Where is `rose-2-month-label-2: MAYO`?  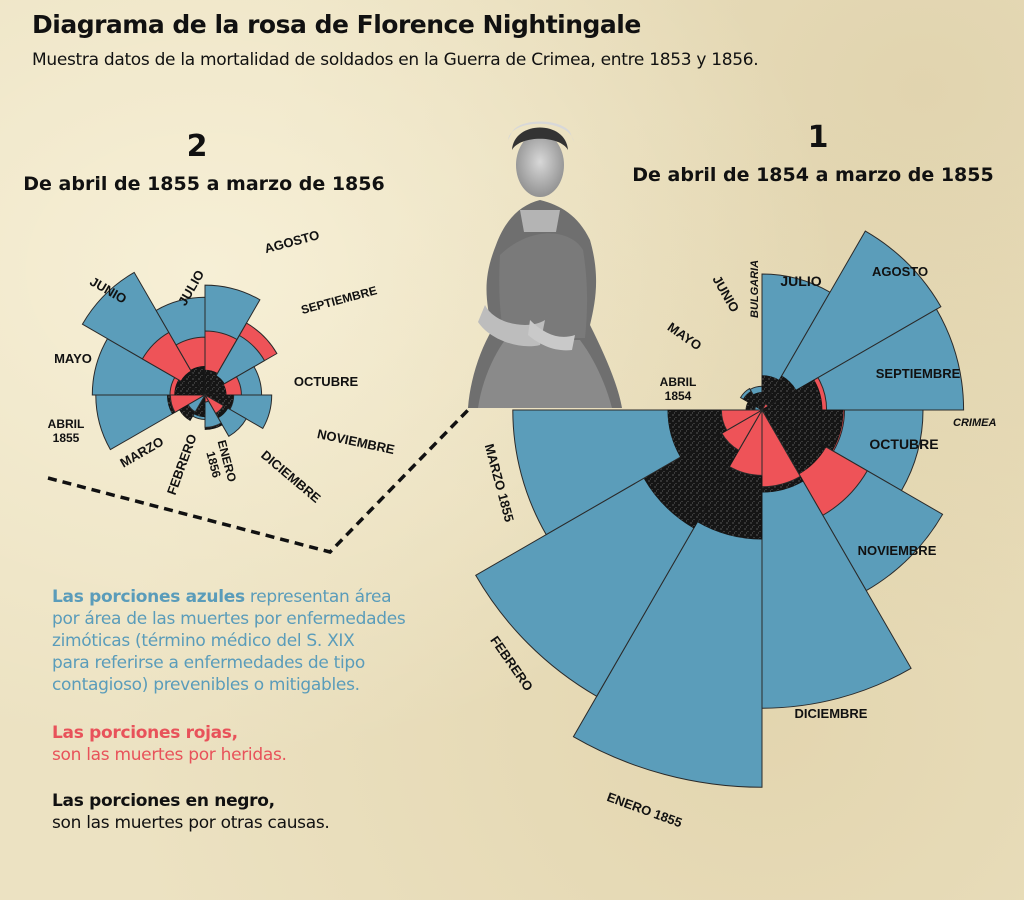
rose-2-month-label-2: MAYO is located at coordinates (73, 358).